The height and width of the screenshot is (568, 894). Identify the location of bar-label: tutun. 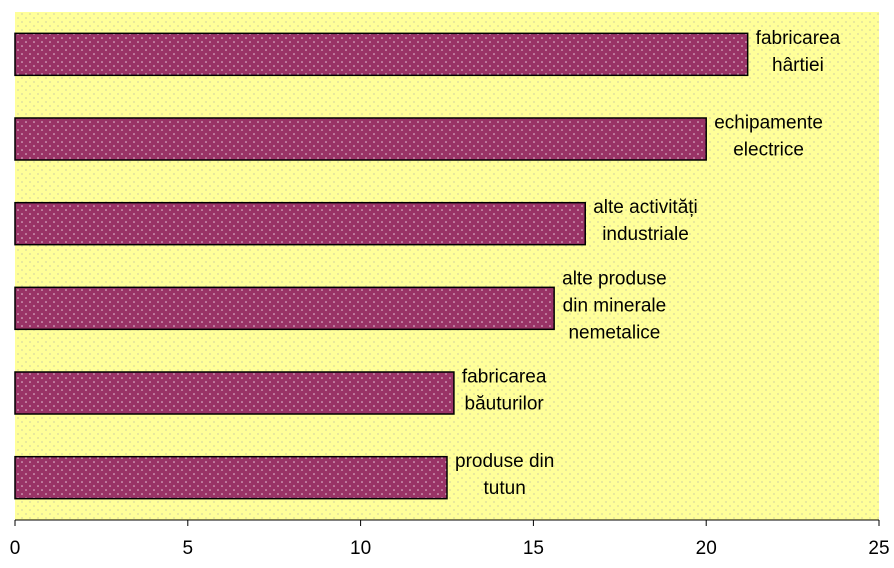
(505, 488).